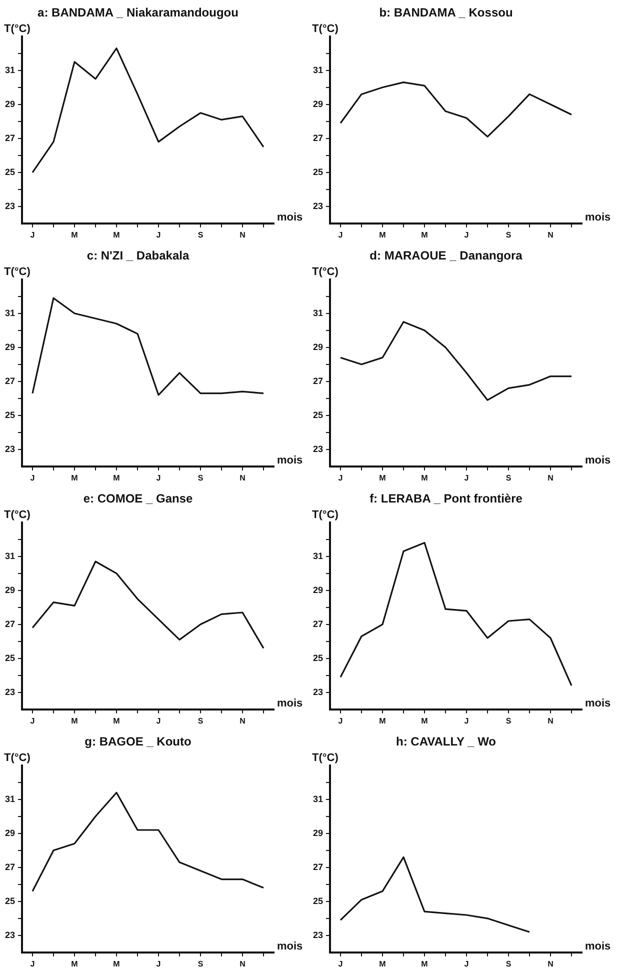  Describe the element at coordinates (138, 741) in the screenshot. I see `chart-title: g: BAGOE _ Kouto` at that location.